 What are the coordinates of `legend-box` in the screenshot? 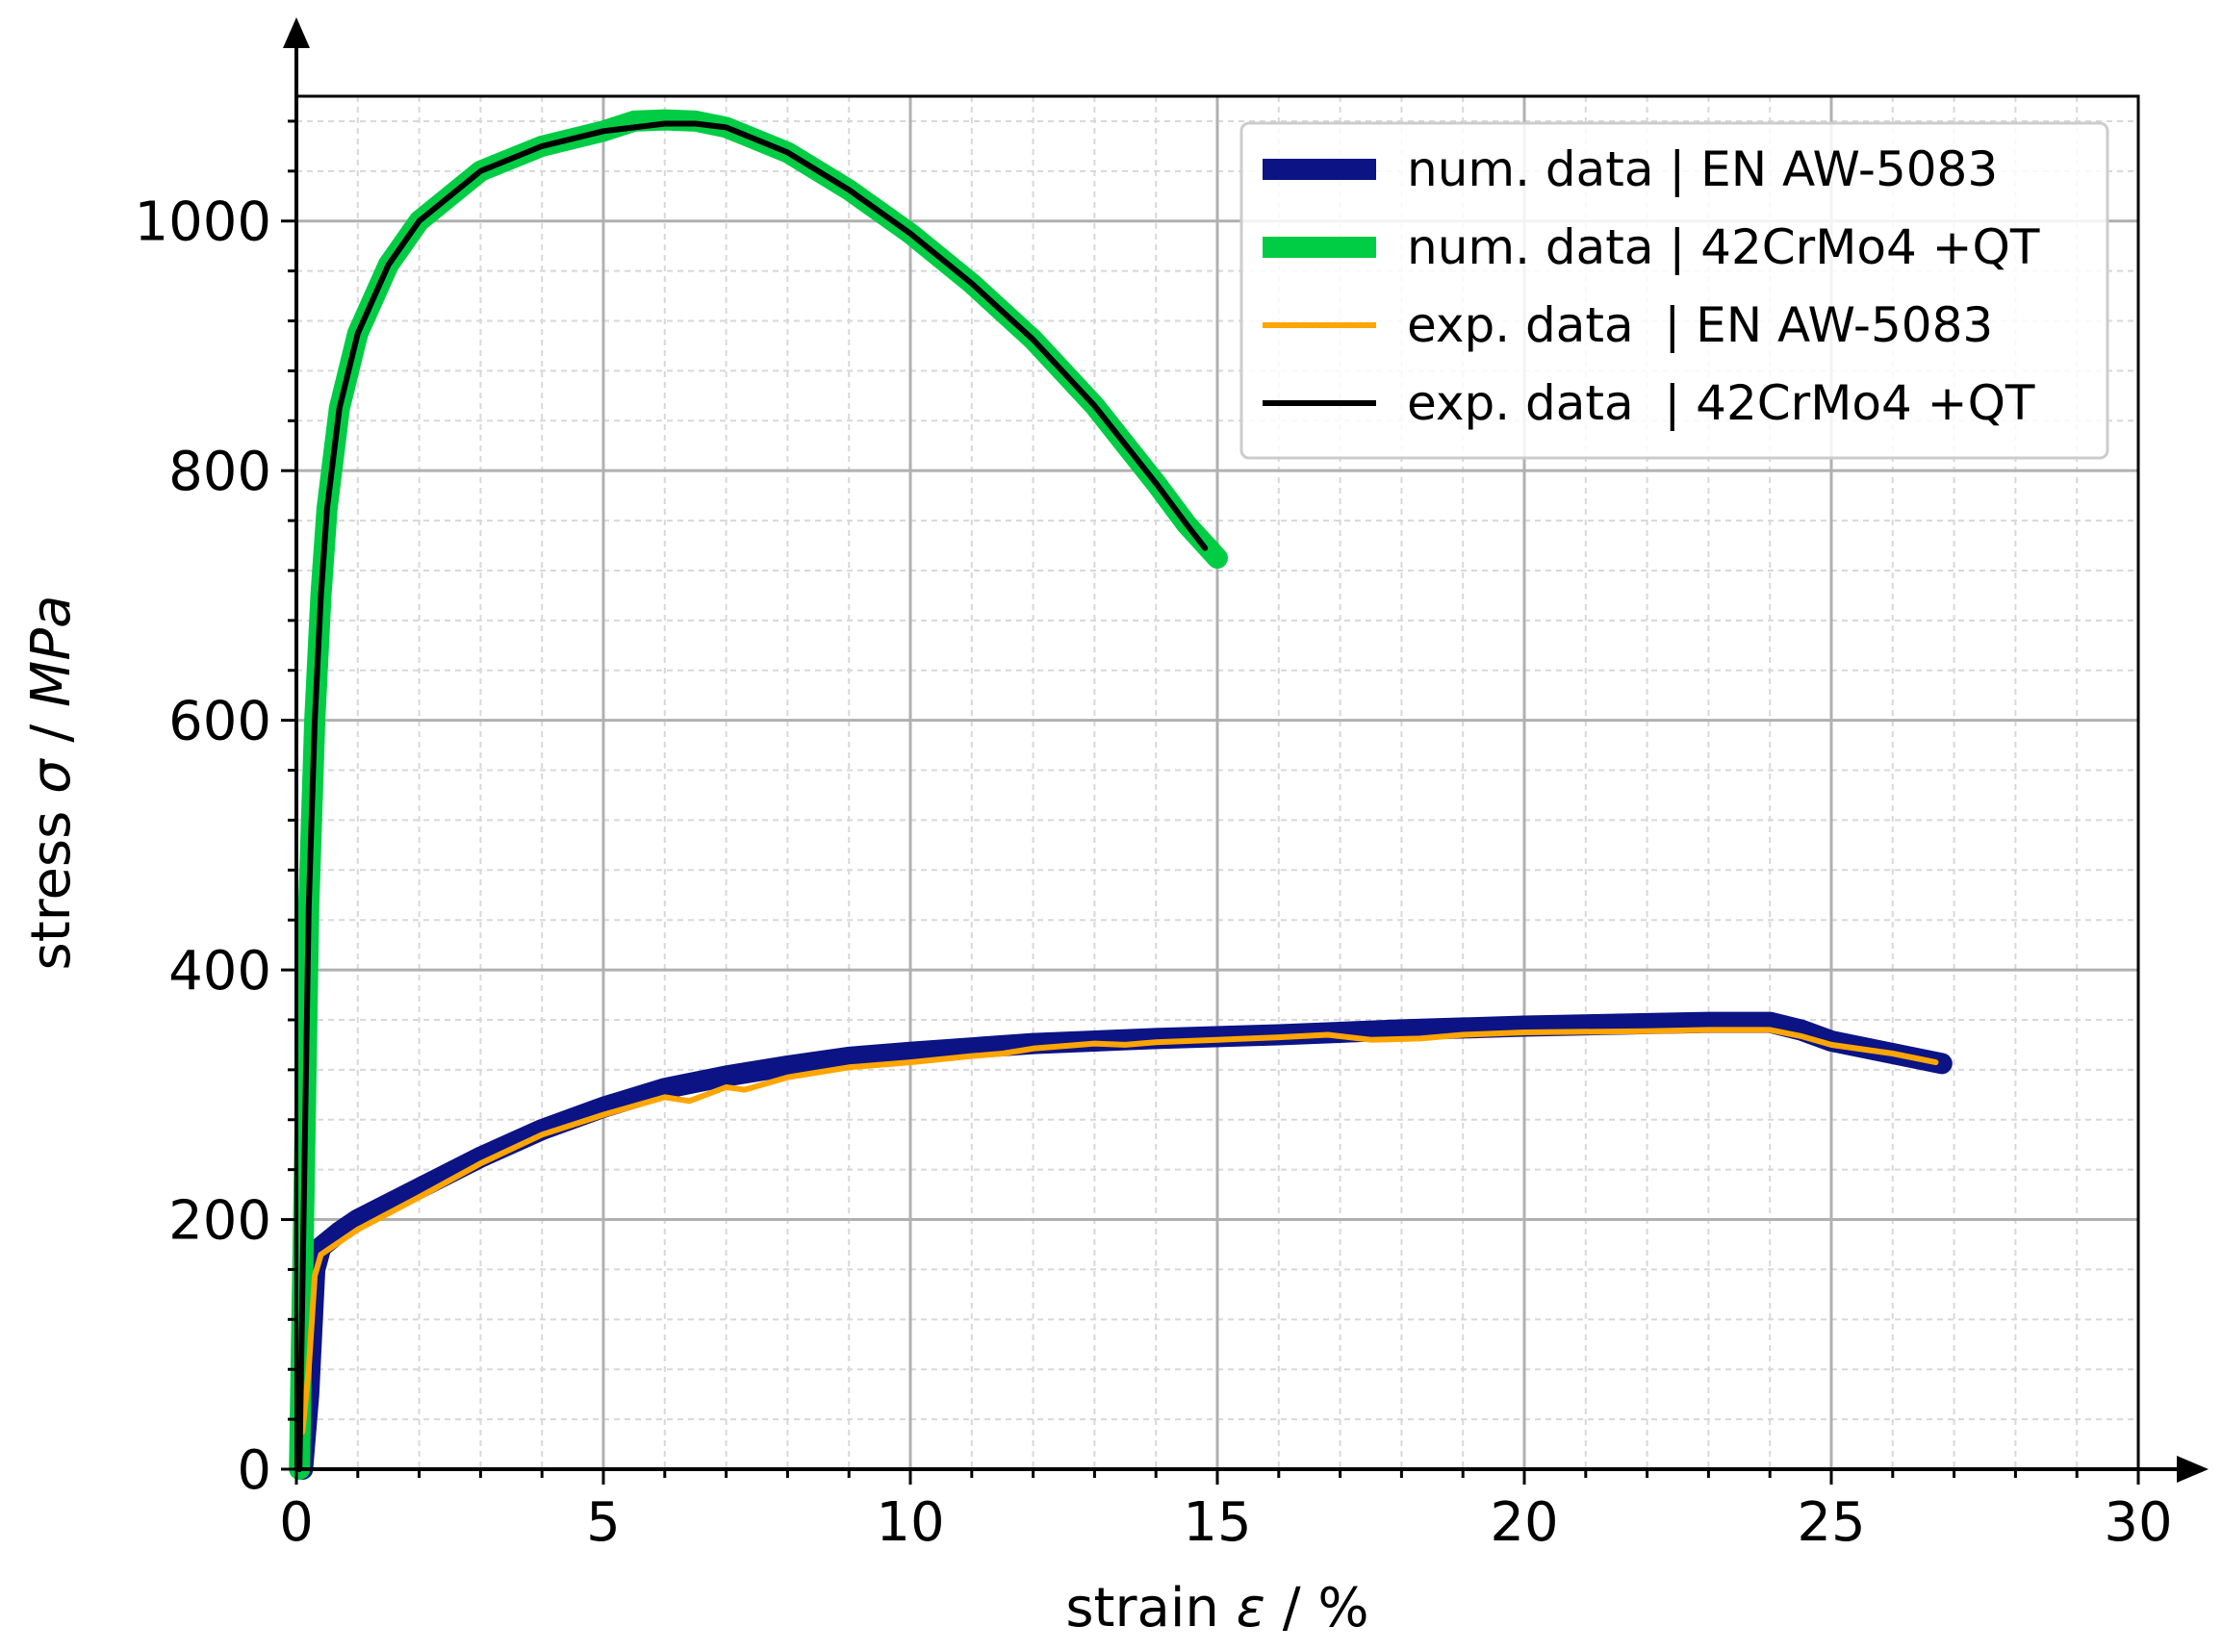 It's located at (1674, 290).